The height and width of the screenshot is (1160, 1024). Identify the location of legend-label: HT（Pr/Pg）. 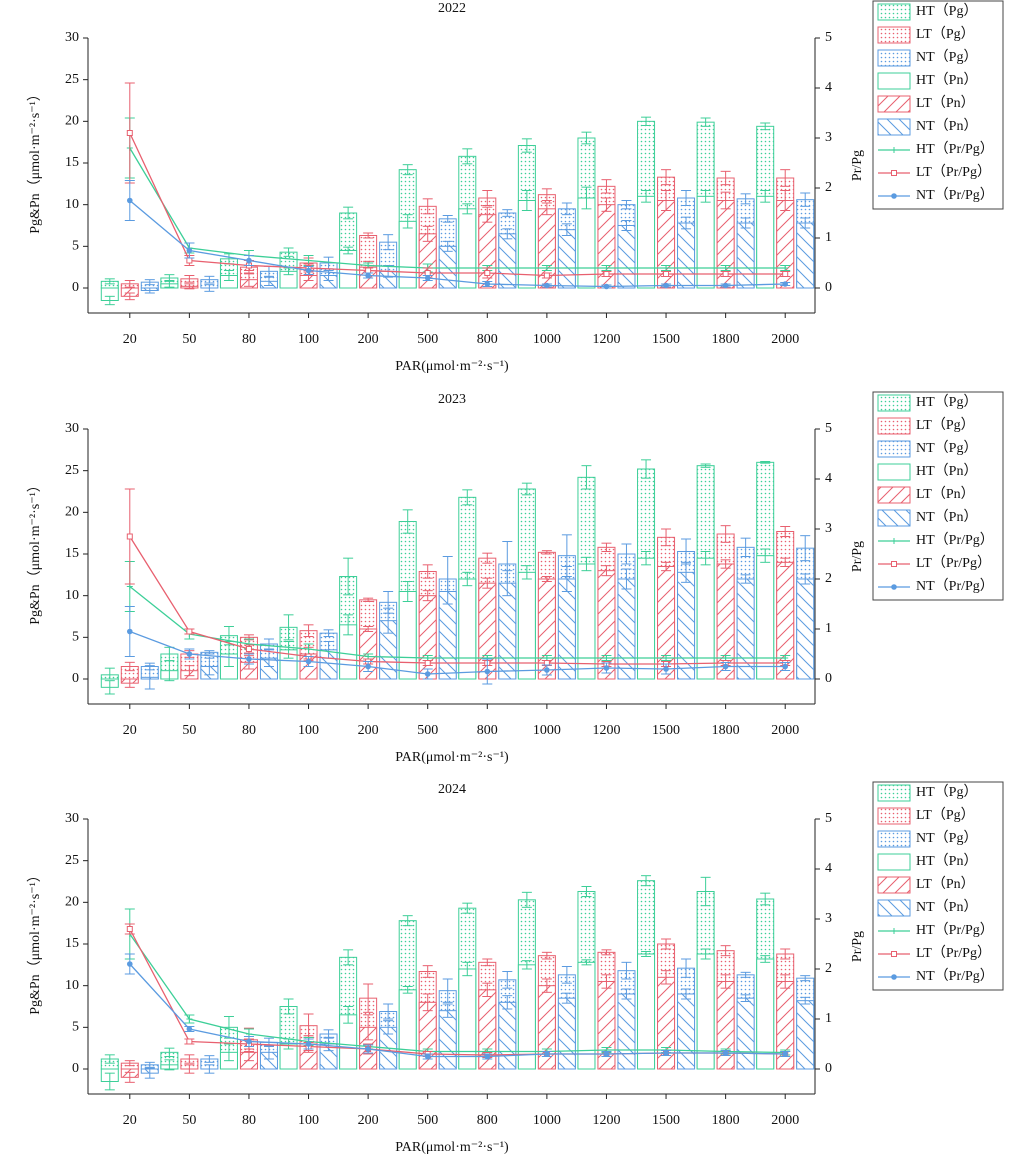
(955, 930).